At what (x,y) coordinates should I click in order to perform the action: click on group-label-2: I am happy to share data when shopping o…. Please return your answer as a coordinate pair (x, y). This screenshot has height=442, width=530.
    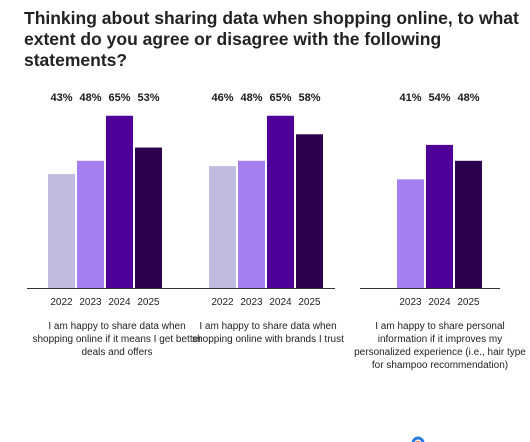
    Looking at the image, I should click on (268, 333).